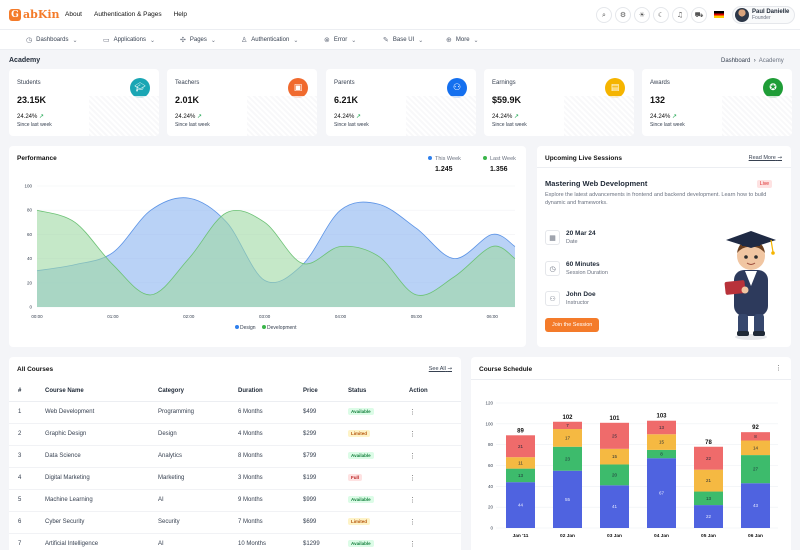 The height and width of the screenshot is (550, 800). I want to click on read-more-label: Read More, so click(762, 158).